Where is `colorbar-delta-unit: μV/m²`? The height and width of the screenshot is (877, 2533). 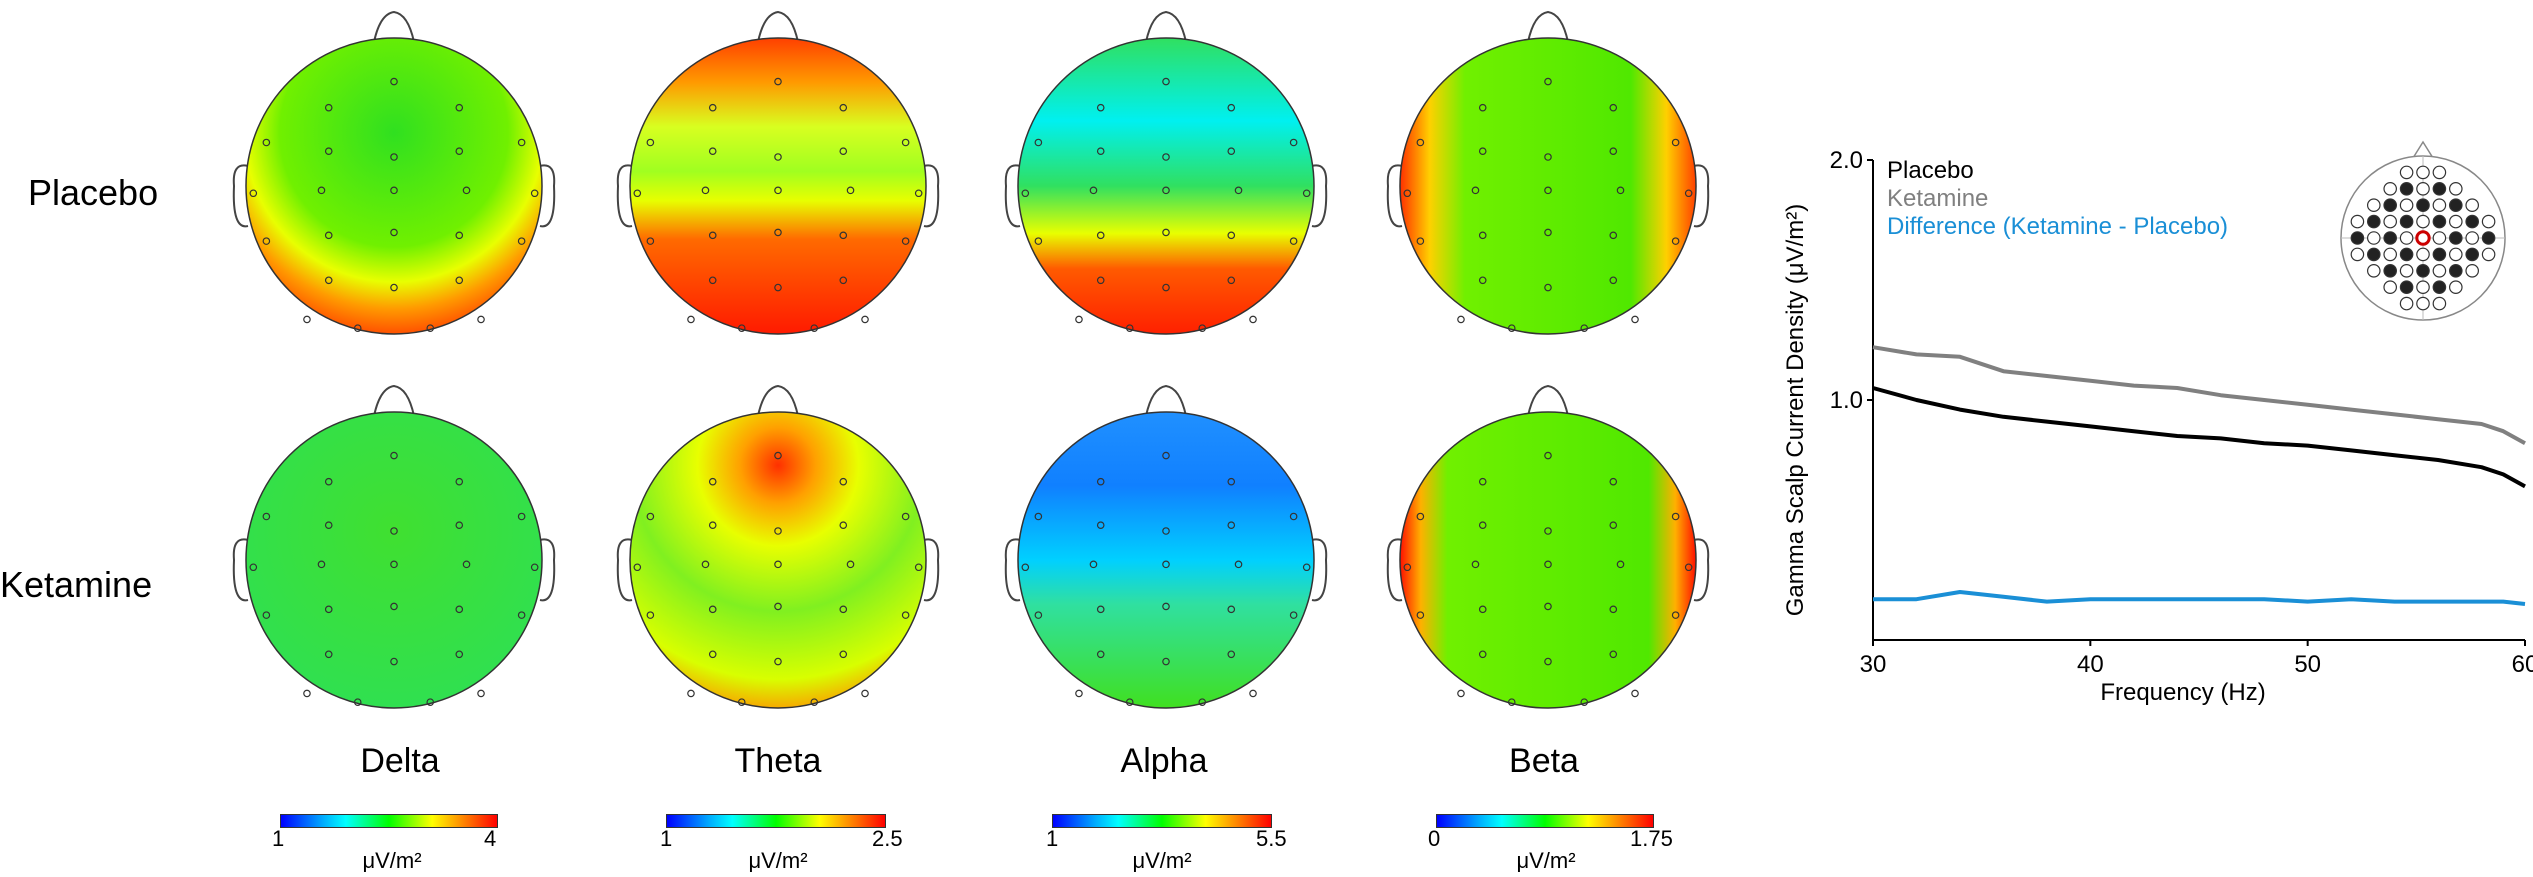
colorbar-delta-unit: μV/m² is located at coordinates (392, 860).